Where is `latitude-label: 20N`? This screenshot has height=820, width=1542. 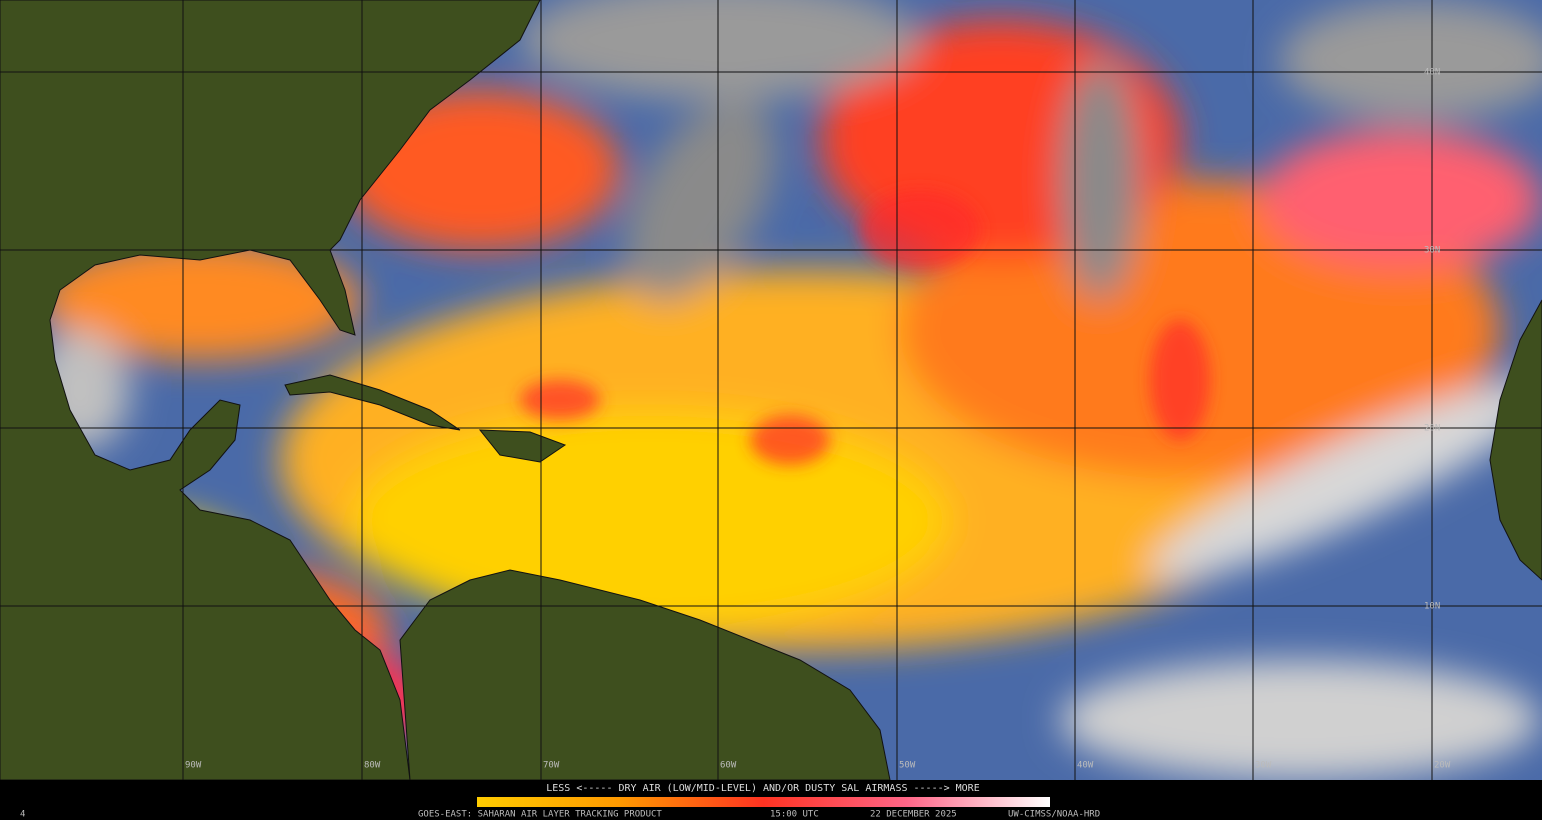 latitude-label: 20N is located at coordinates (1432, 429).